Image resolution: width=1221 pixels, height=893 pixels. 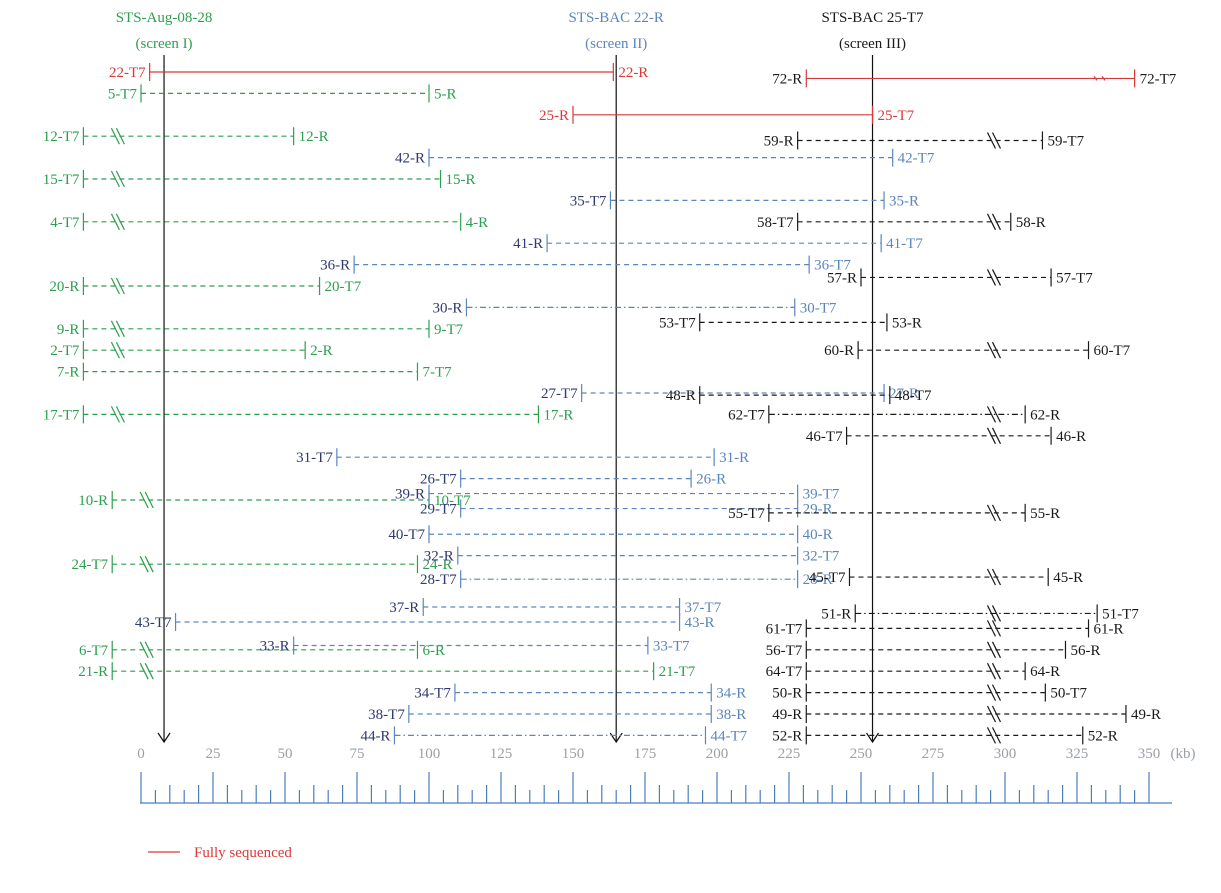 I want to click on clone-6t7: 6-T7 6-R, so click(x=262, y=649).